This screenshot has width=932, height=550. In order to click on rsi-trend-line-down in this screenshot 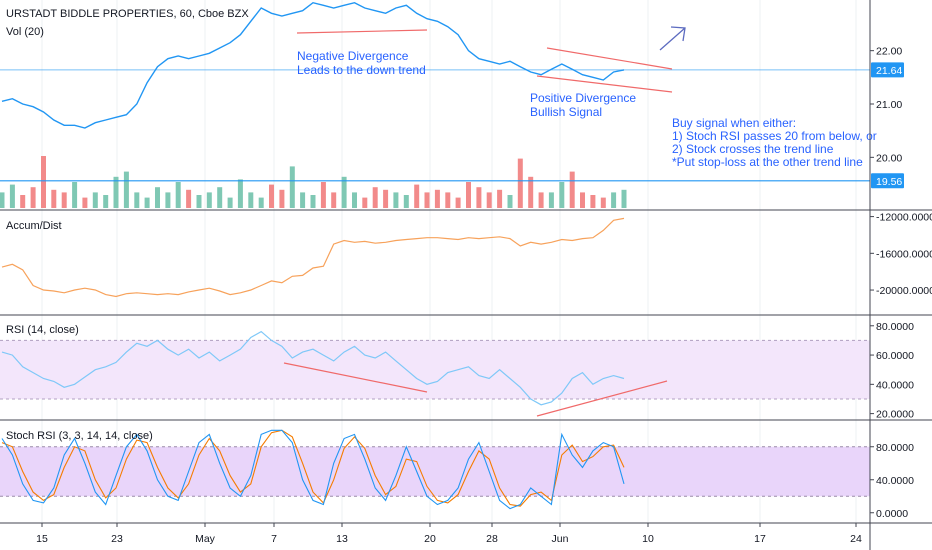, I will do `click(355, 377)`.